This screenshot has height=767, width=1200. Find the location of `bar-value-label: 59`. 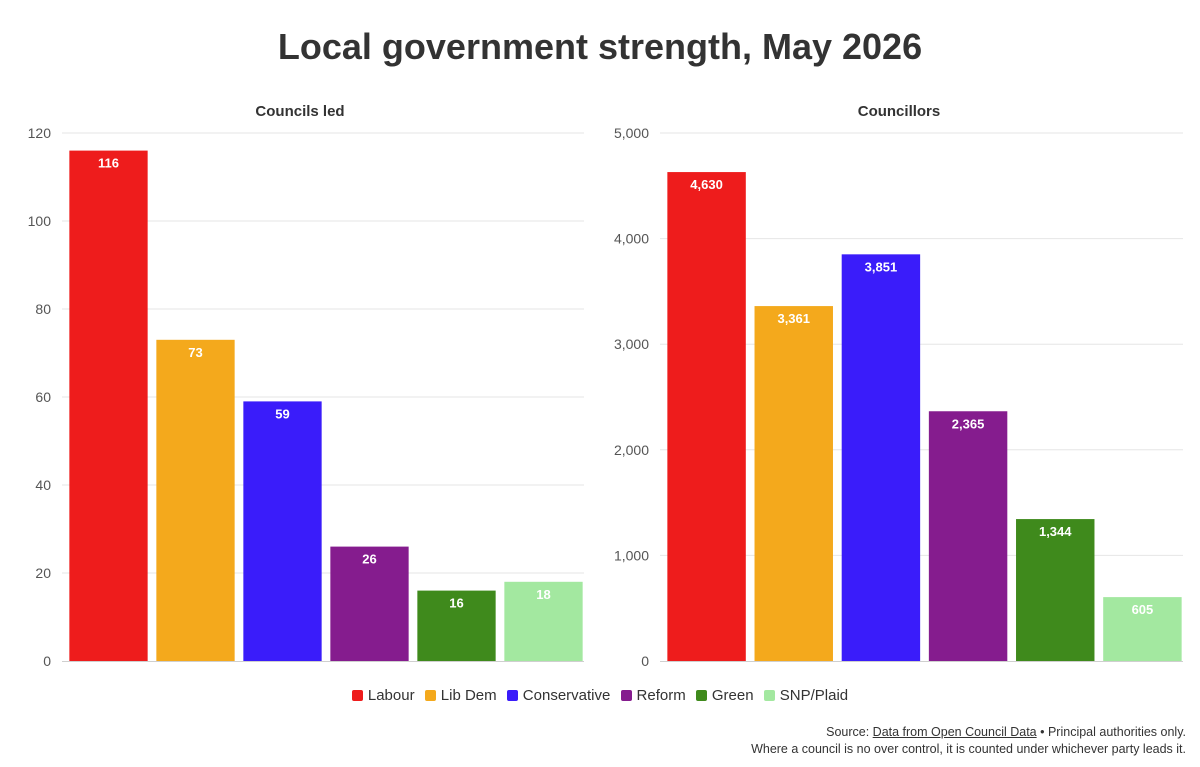

bar-value-label: 59 is located at coordinates (282, 413).